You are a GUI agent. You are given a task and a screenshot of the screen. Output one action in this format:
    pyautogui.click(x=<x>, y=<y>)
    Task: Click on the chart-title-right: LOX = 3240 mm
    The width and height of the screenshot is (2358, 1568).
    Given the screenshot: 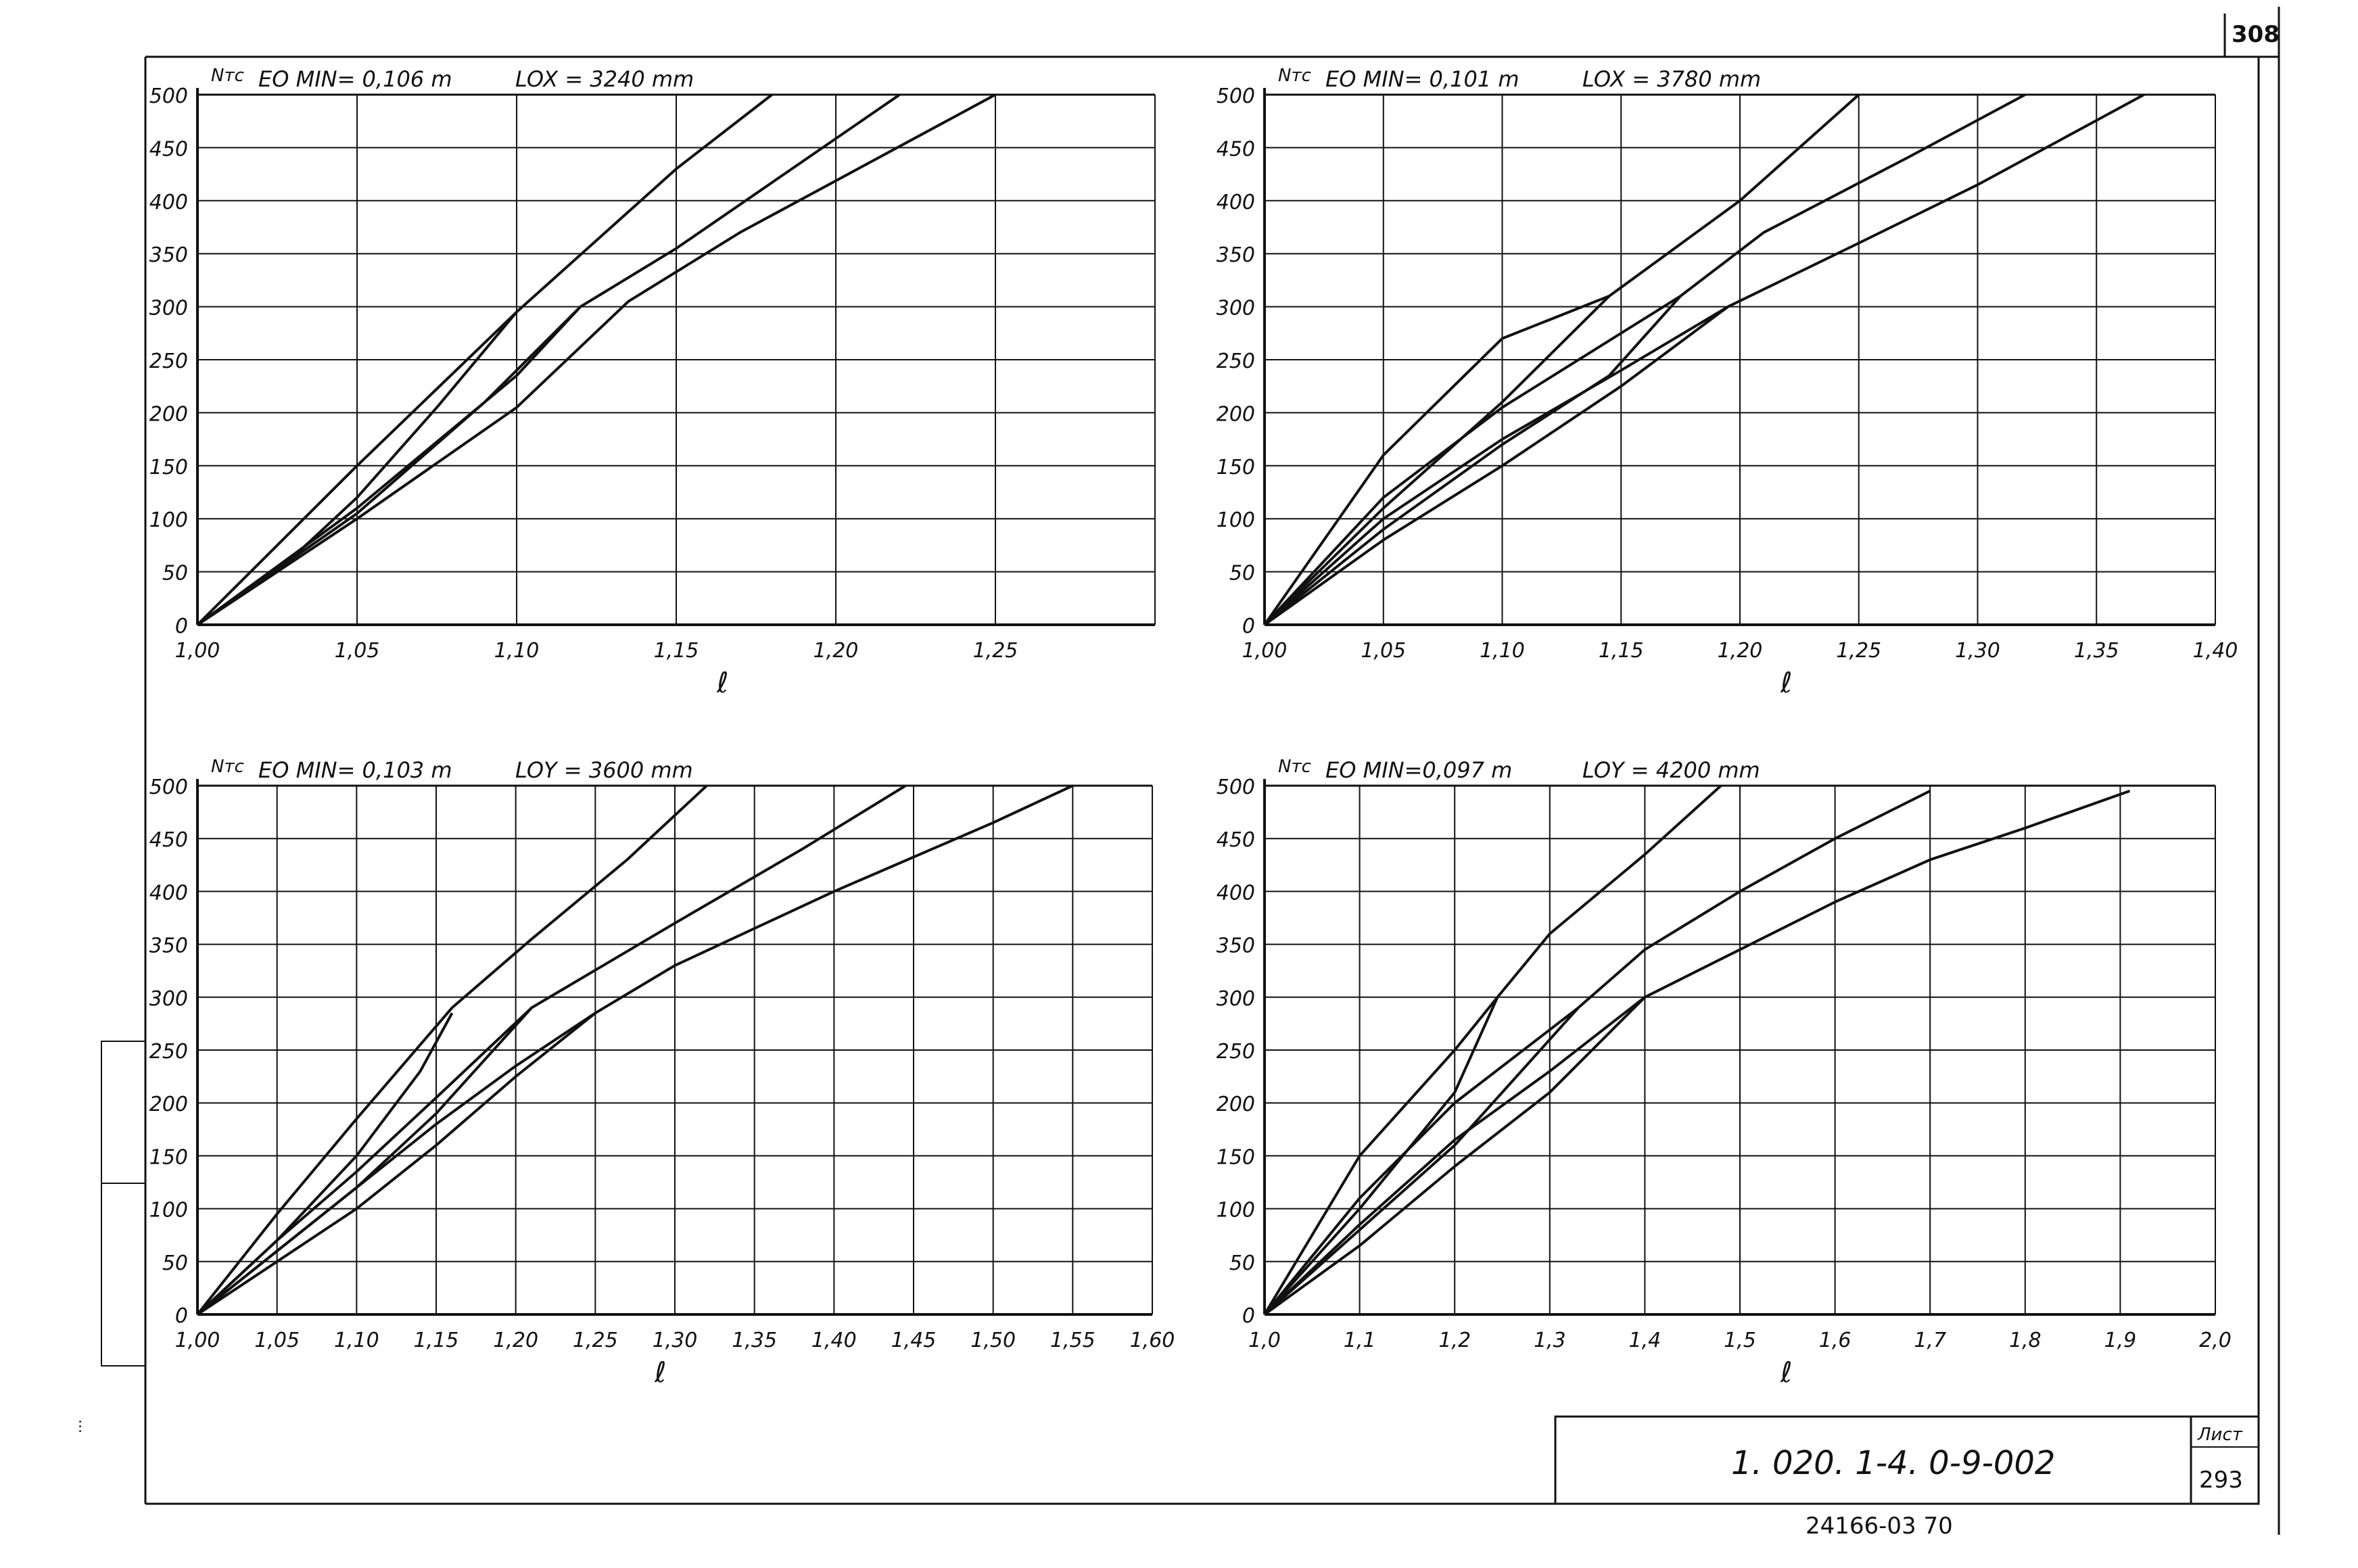 What is the action you would take?
    pyautogui.click(x=604, y=79)
    